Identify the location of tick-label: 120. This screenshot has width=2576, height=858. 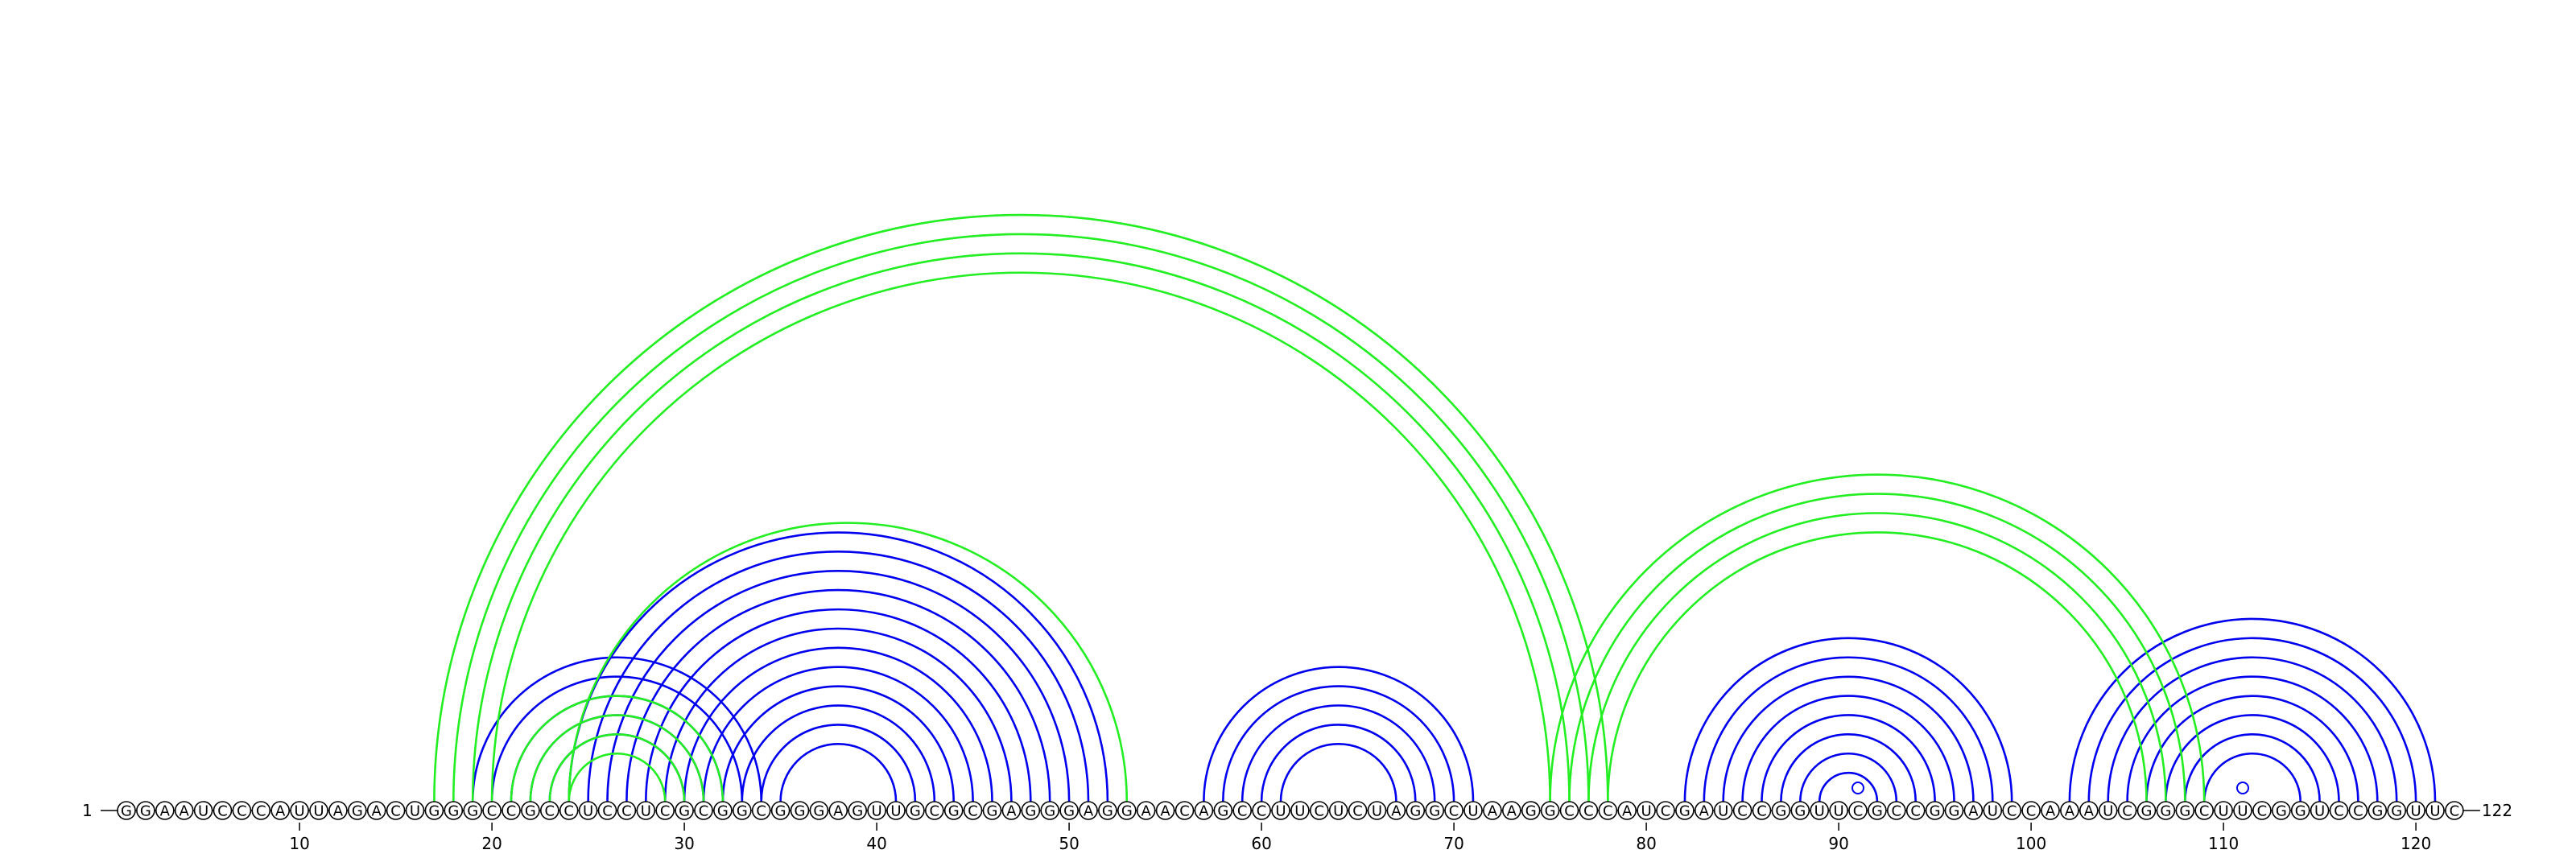
(2416, 844).